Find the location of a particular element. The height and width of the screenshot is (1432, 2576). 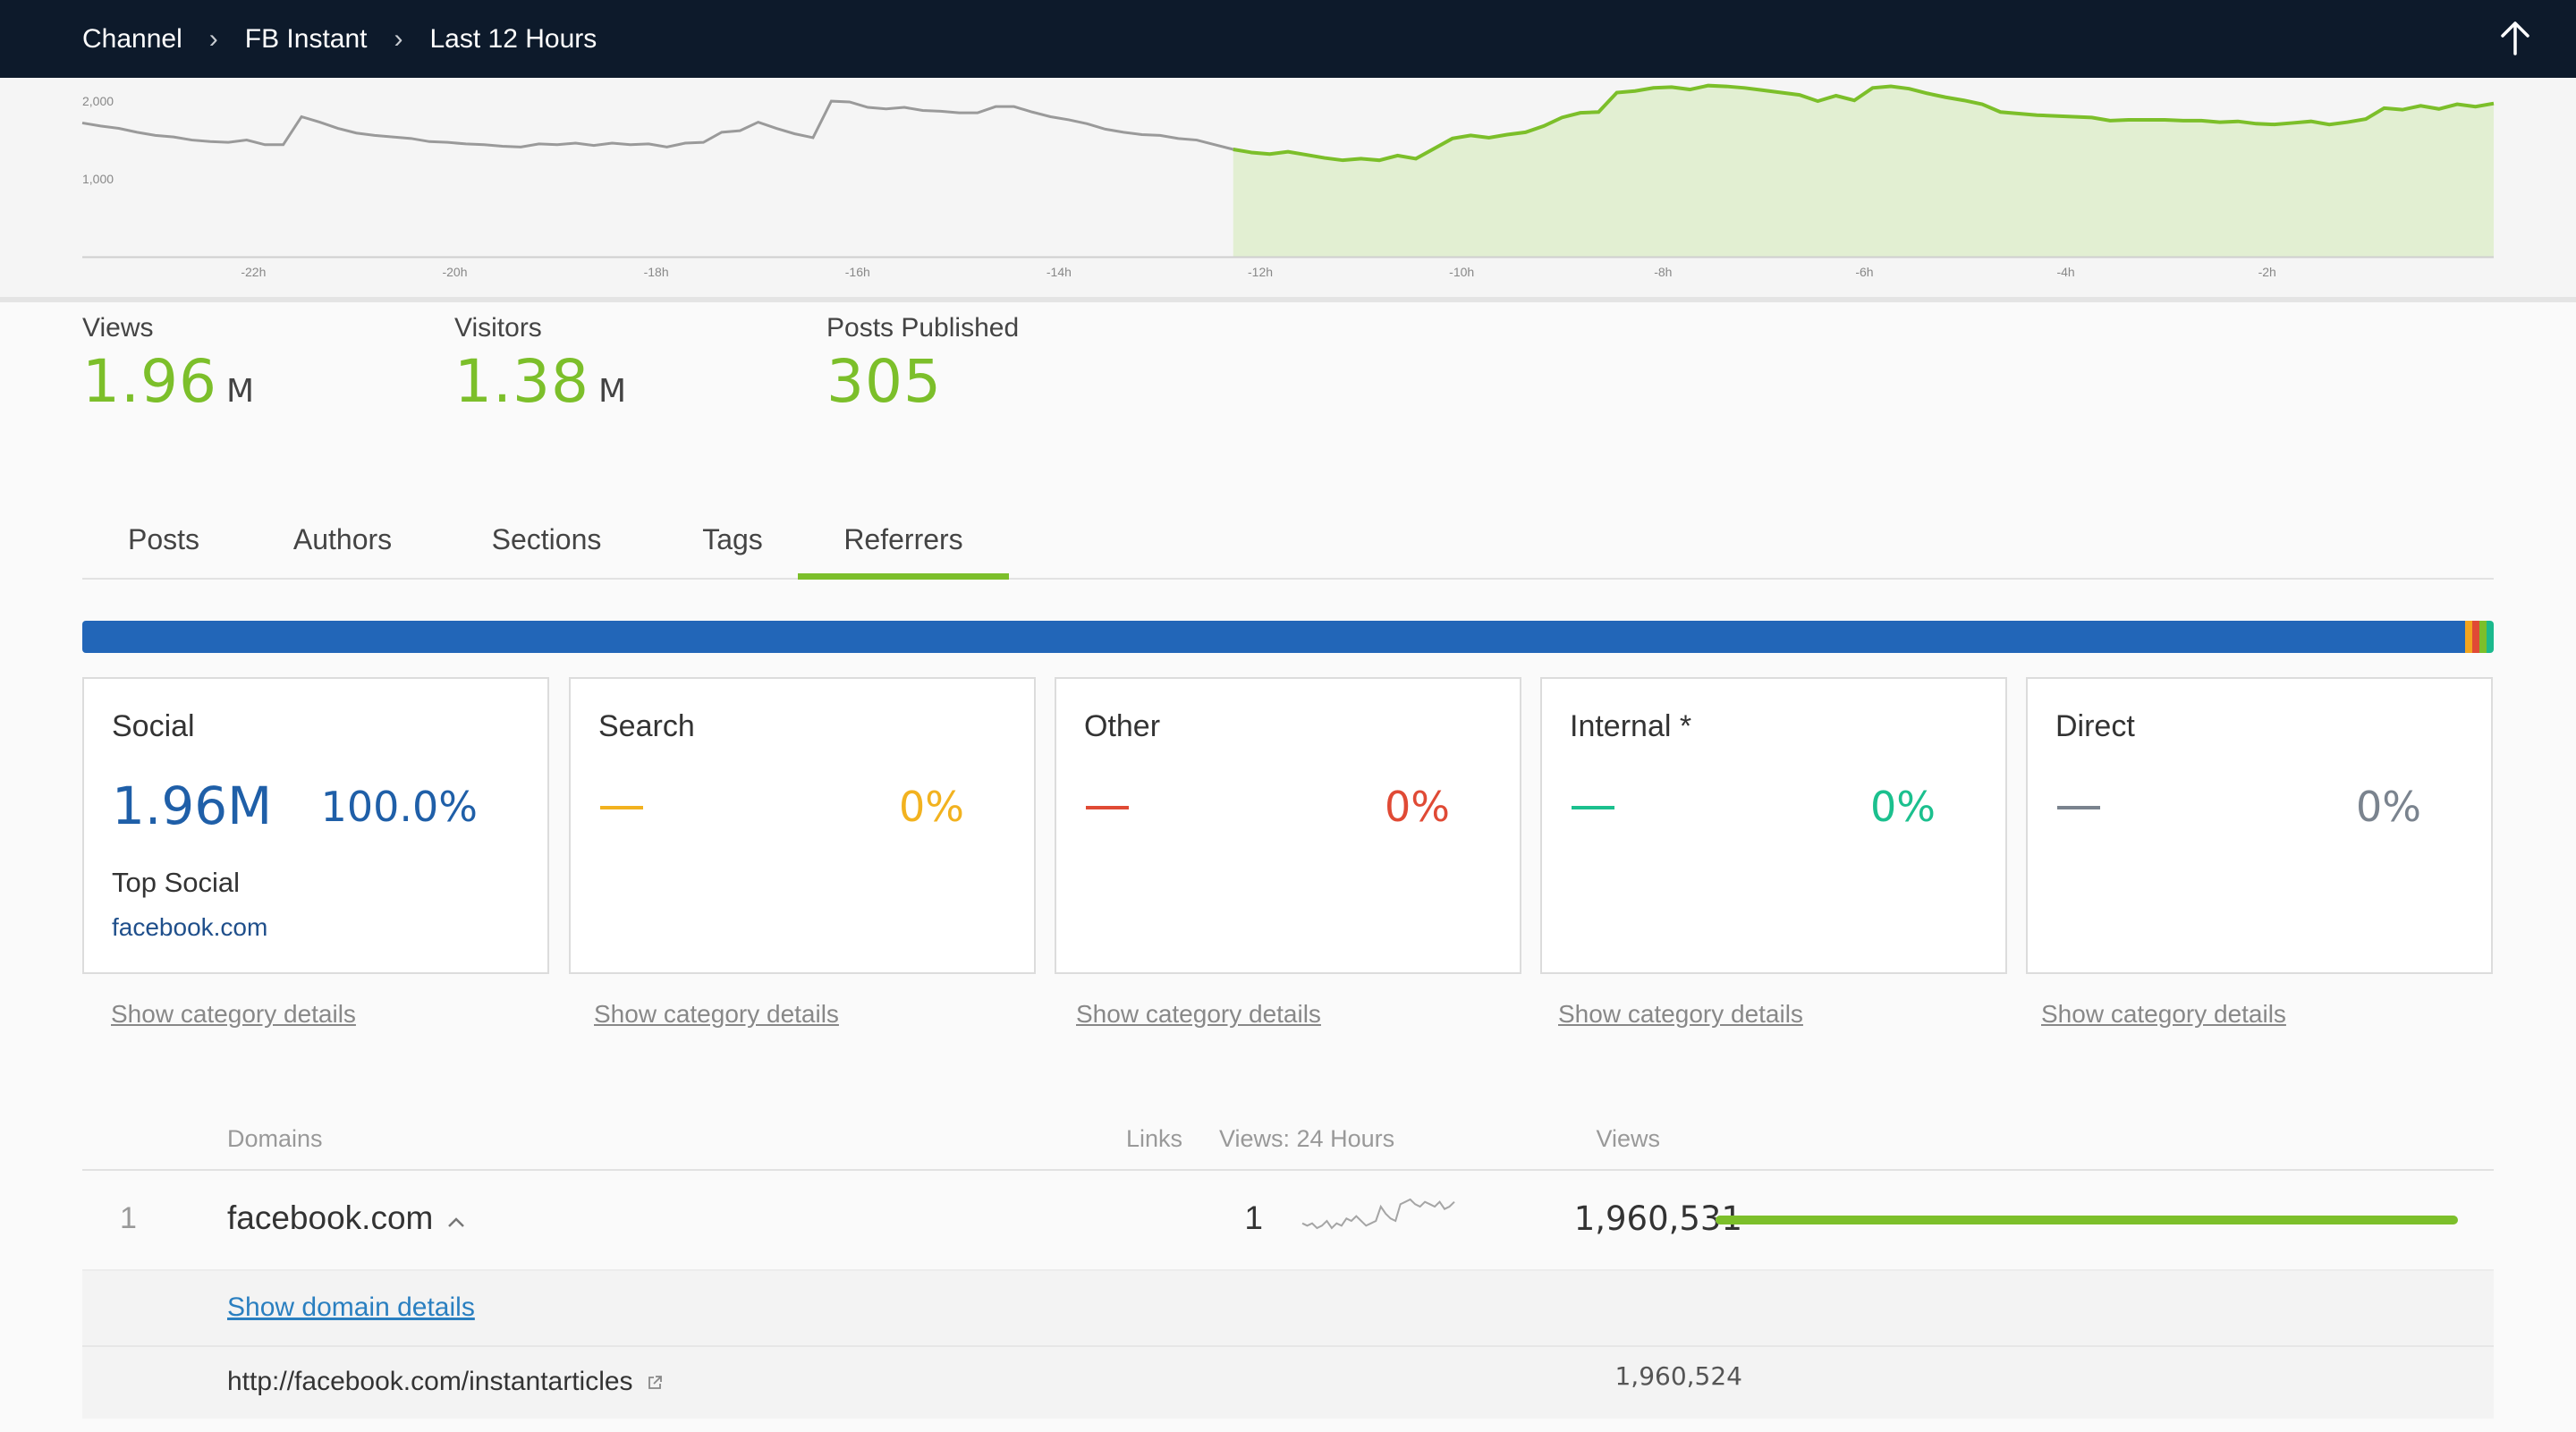

category-card-search: Search 0% is located at coordinates (802, 825).